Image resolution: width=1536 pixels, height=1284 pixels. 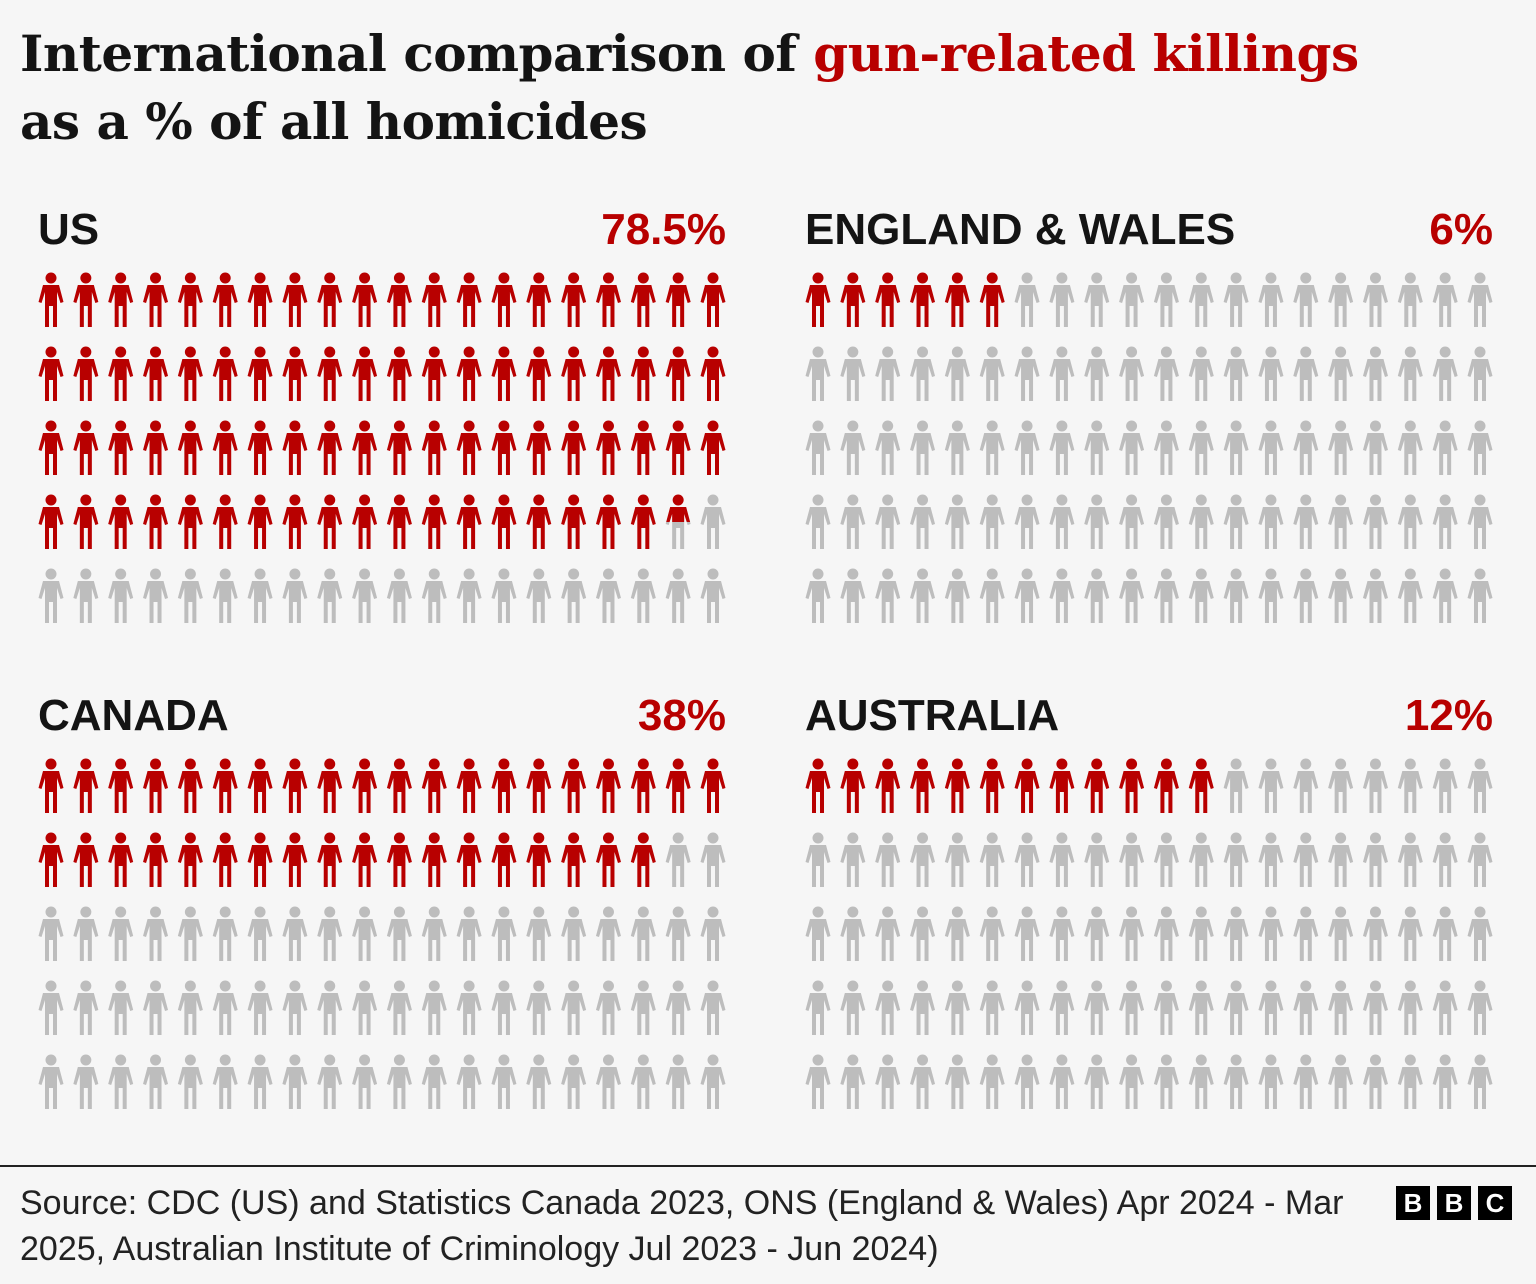 What do you see at coordinates (1020, 229) in the screenshot?
I see `panel-name: ENGLAND & WALES` at bounding box center [1020, 229].